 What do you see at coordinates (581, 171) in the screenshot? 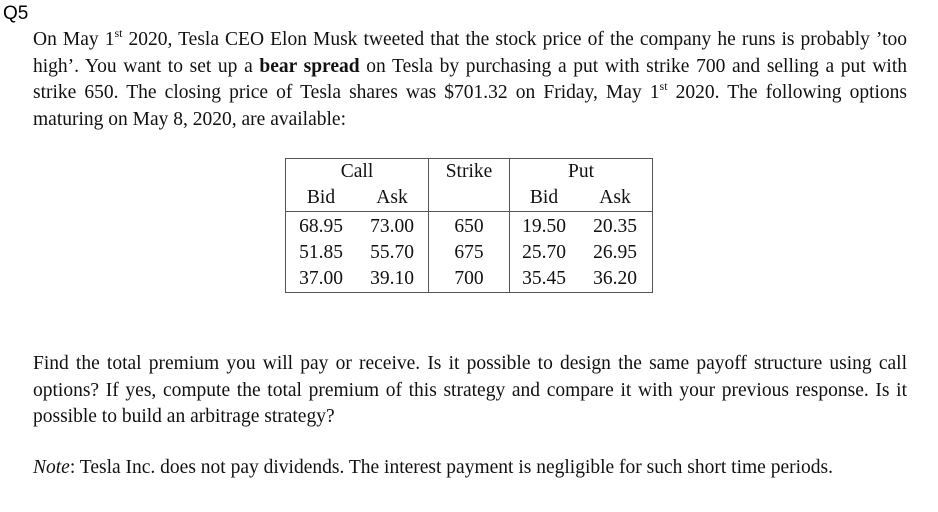
I see `put-header: Put` at bounding box center [581, 171].